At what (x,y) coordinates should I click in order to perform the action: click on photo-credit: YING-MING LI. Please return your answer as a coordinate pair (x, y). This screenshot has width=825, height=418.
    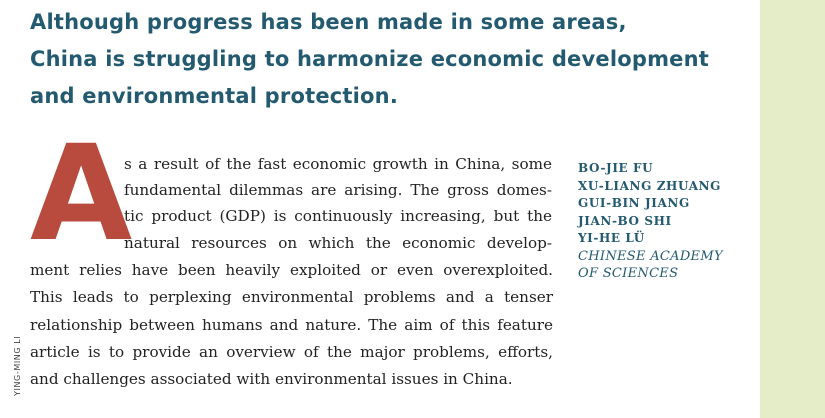
    Looking at the image, I should click on (17, 365).